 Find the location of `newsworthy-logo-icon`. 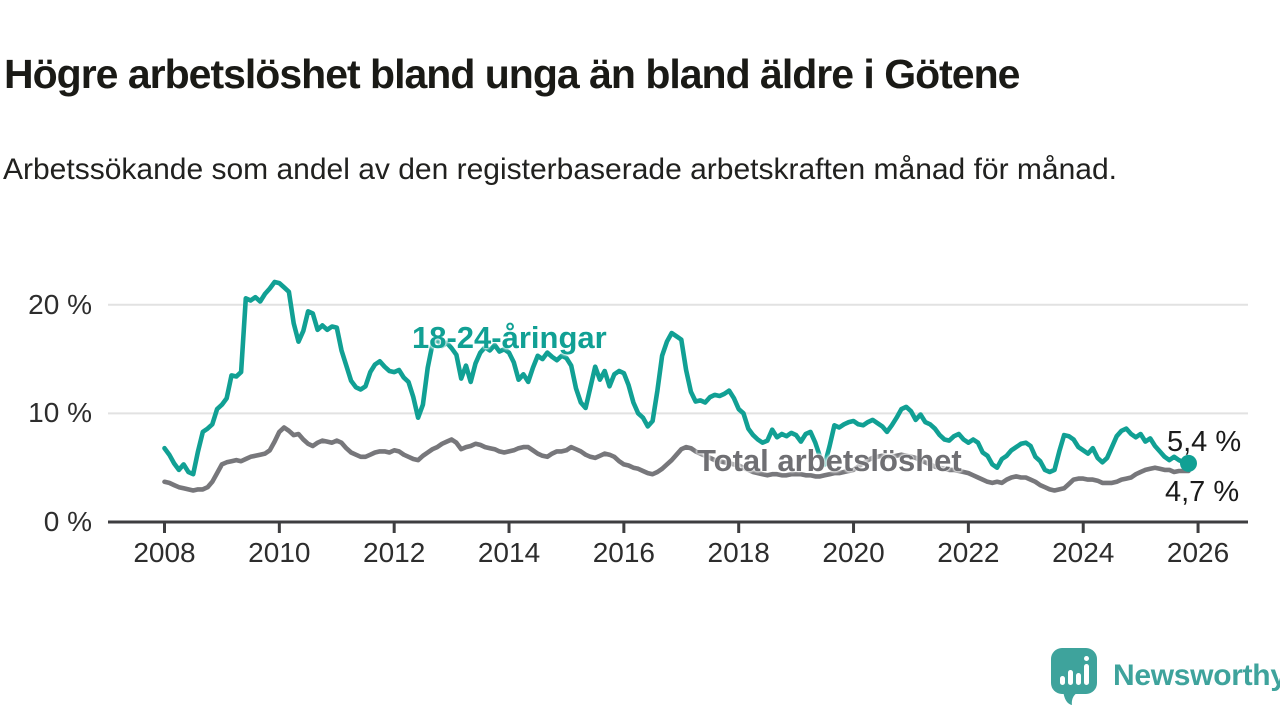

newsworthy-logo-icon is located at coordinates (1074, 676).